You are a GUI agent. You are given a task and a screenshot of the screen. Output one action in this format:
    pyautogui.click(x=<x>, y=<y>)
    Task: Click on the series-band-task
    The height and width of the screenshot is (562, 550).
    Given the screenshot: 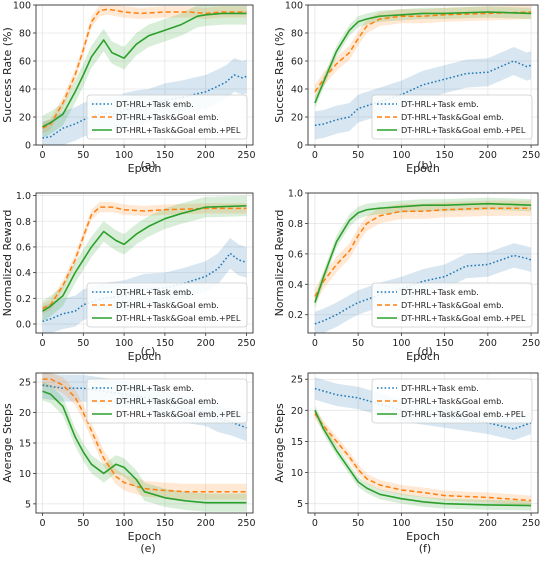 What is the action you would take?
    pyautogui.click(x=423, y=93)
    